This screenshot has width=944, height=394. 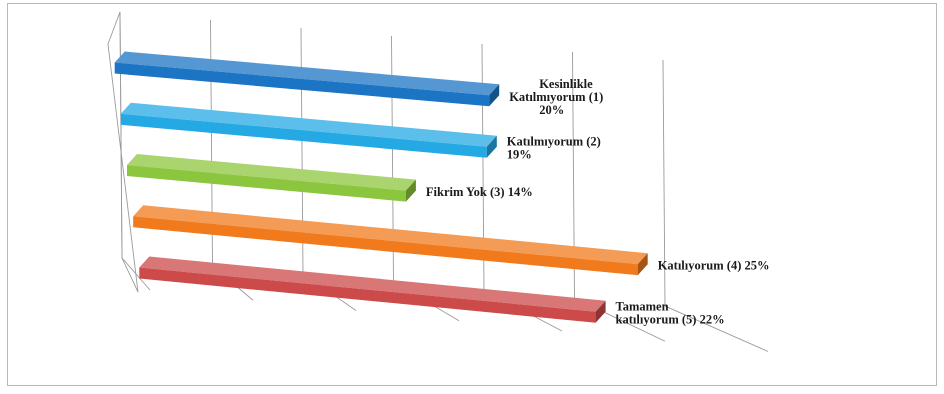 I want to click on data-label: 19%, so click(x=519, y=155).